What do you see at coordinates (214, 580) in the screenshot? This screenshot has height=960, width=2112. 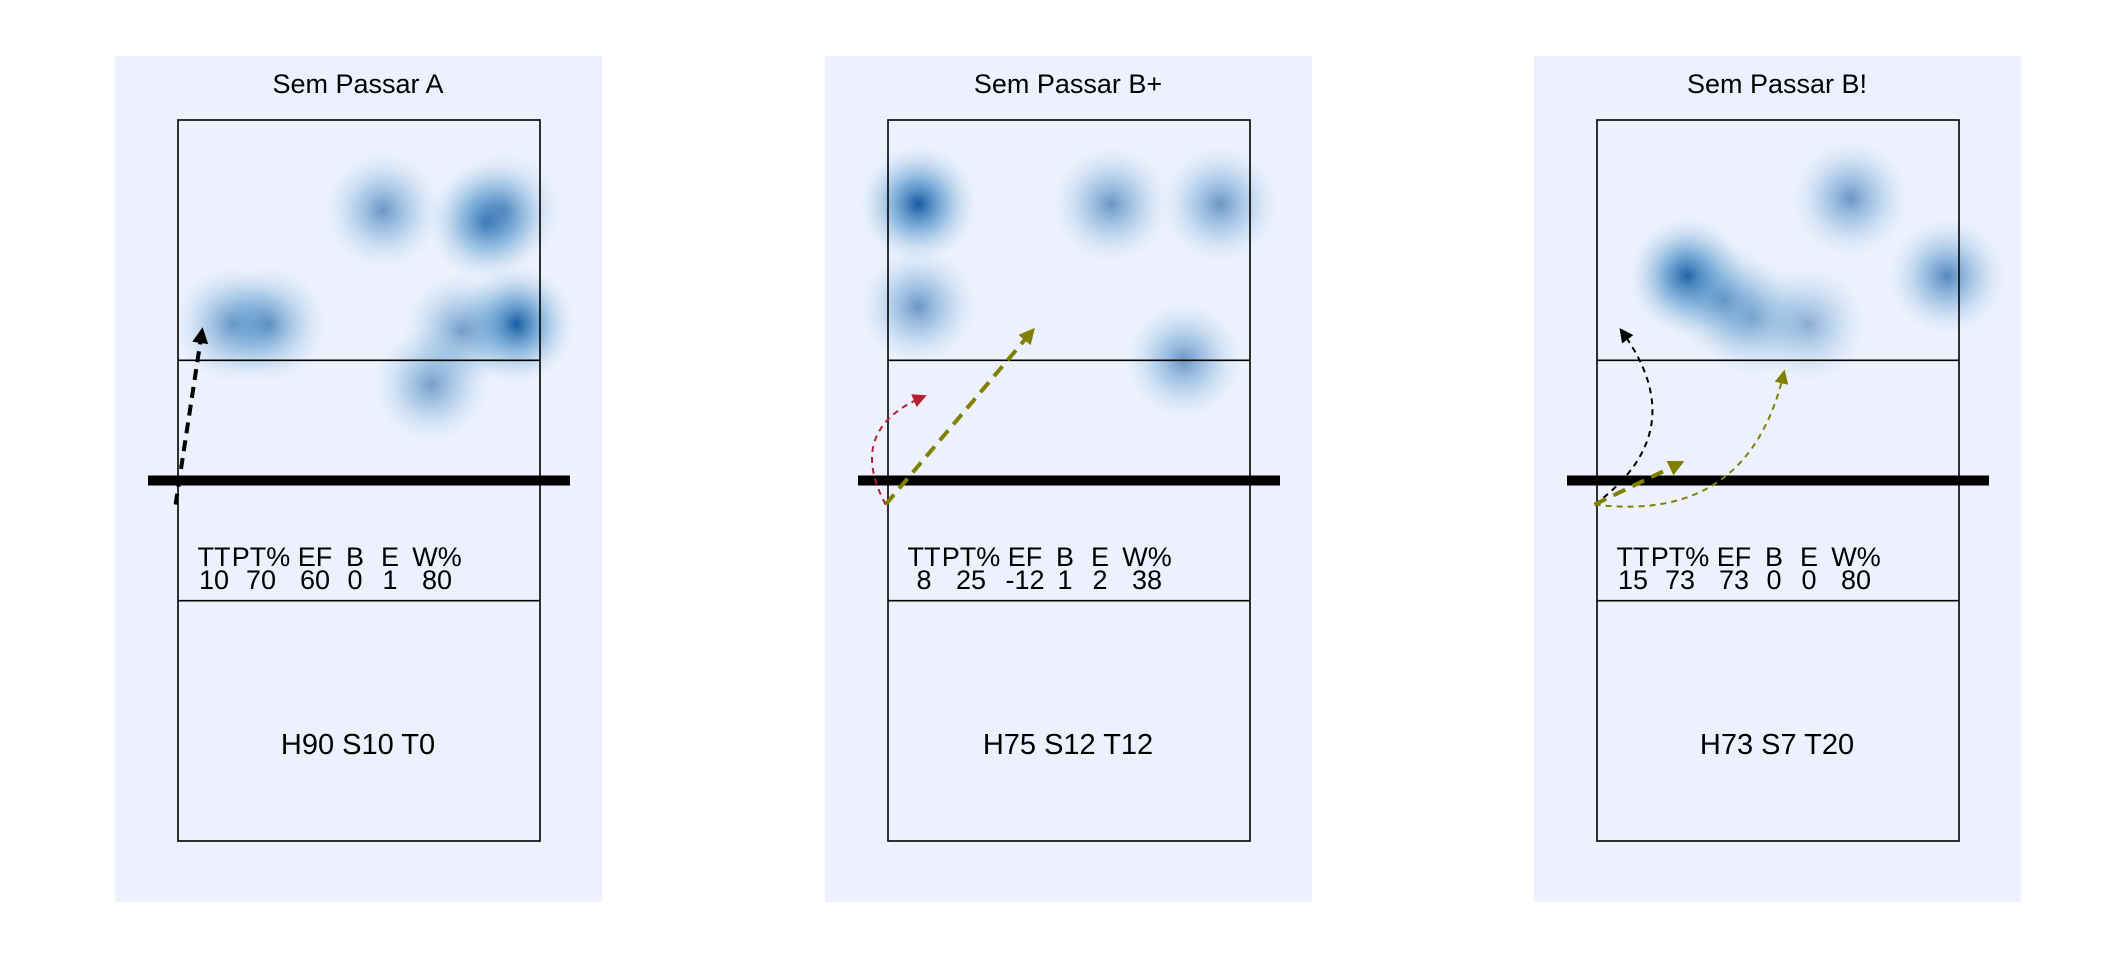 I see `stat-value: 10` at bounding box center [214, 580].